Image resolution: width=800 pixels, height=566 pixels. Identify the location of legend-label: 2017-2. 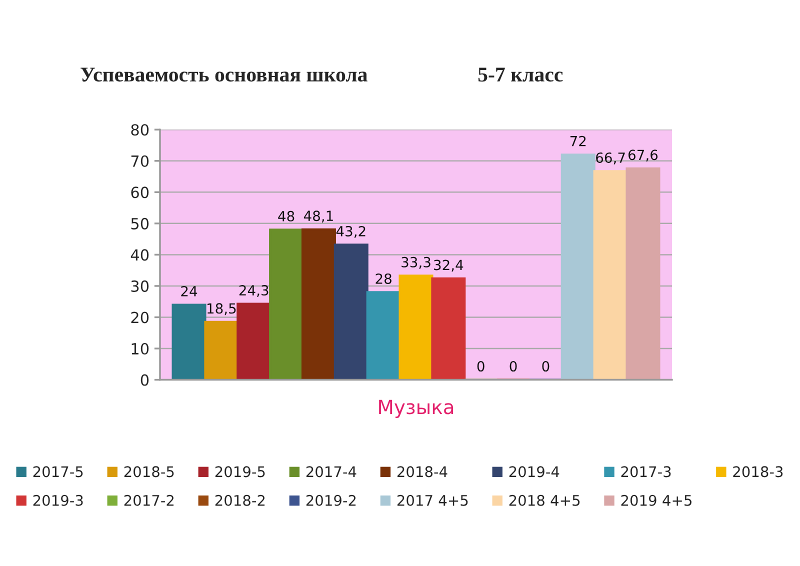
(149, 500).